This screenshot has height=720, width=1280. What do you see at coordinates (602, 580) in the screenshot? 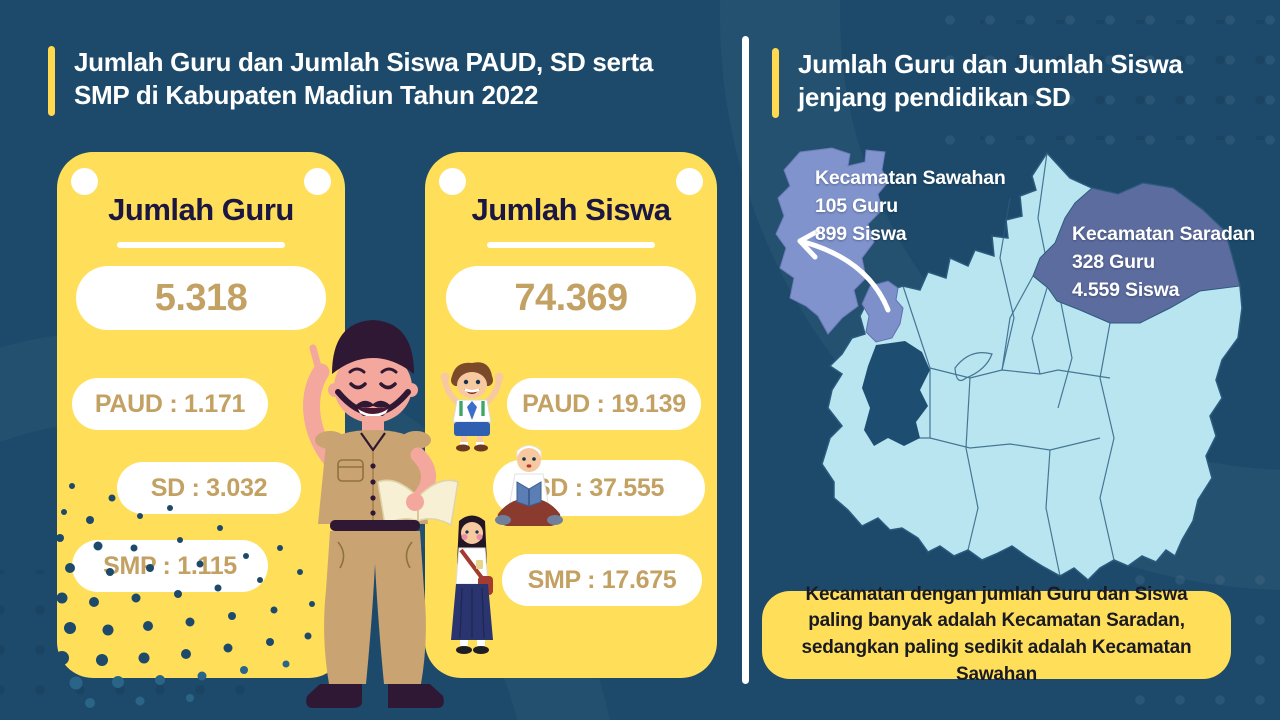
I see `siswa-smp-pill: SMP : 17.675` at bounding box center [602, 580].